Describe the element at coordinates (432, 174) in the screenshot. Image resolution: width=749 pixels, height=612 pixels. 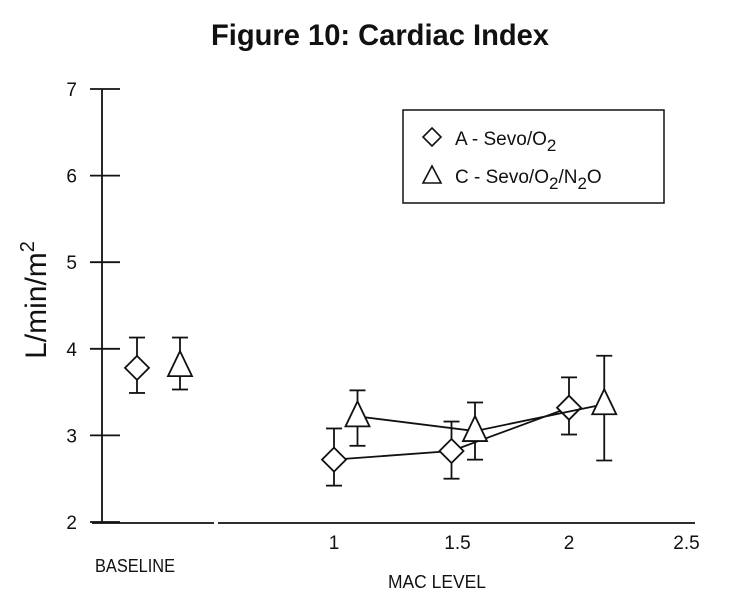
I see `legend-triangle-icon` at that location.